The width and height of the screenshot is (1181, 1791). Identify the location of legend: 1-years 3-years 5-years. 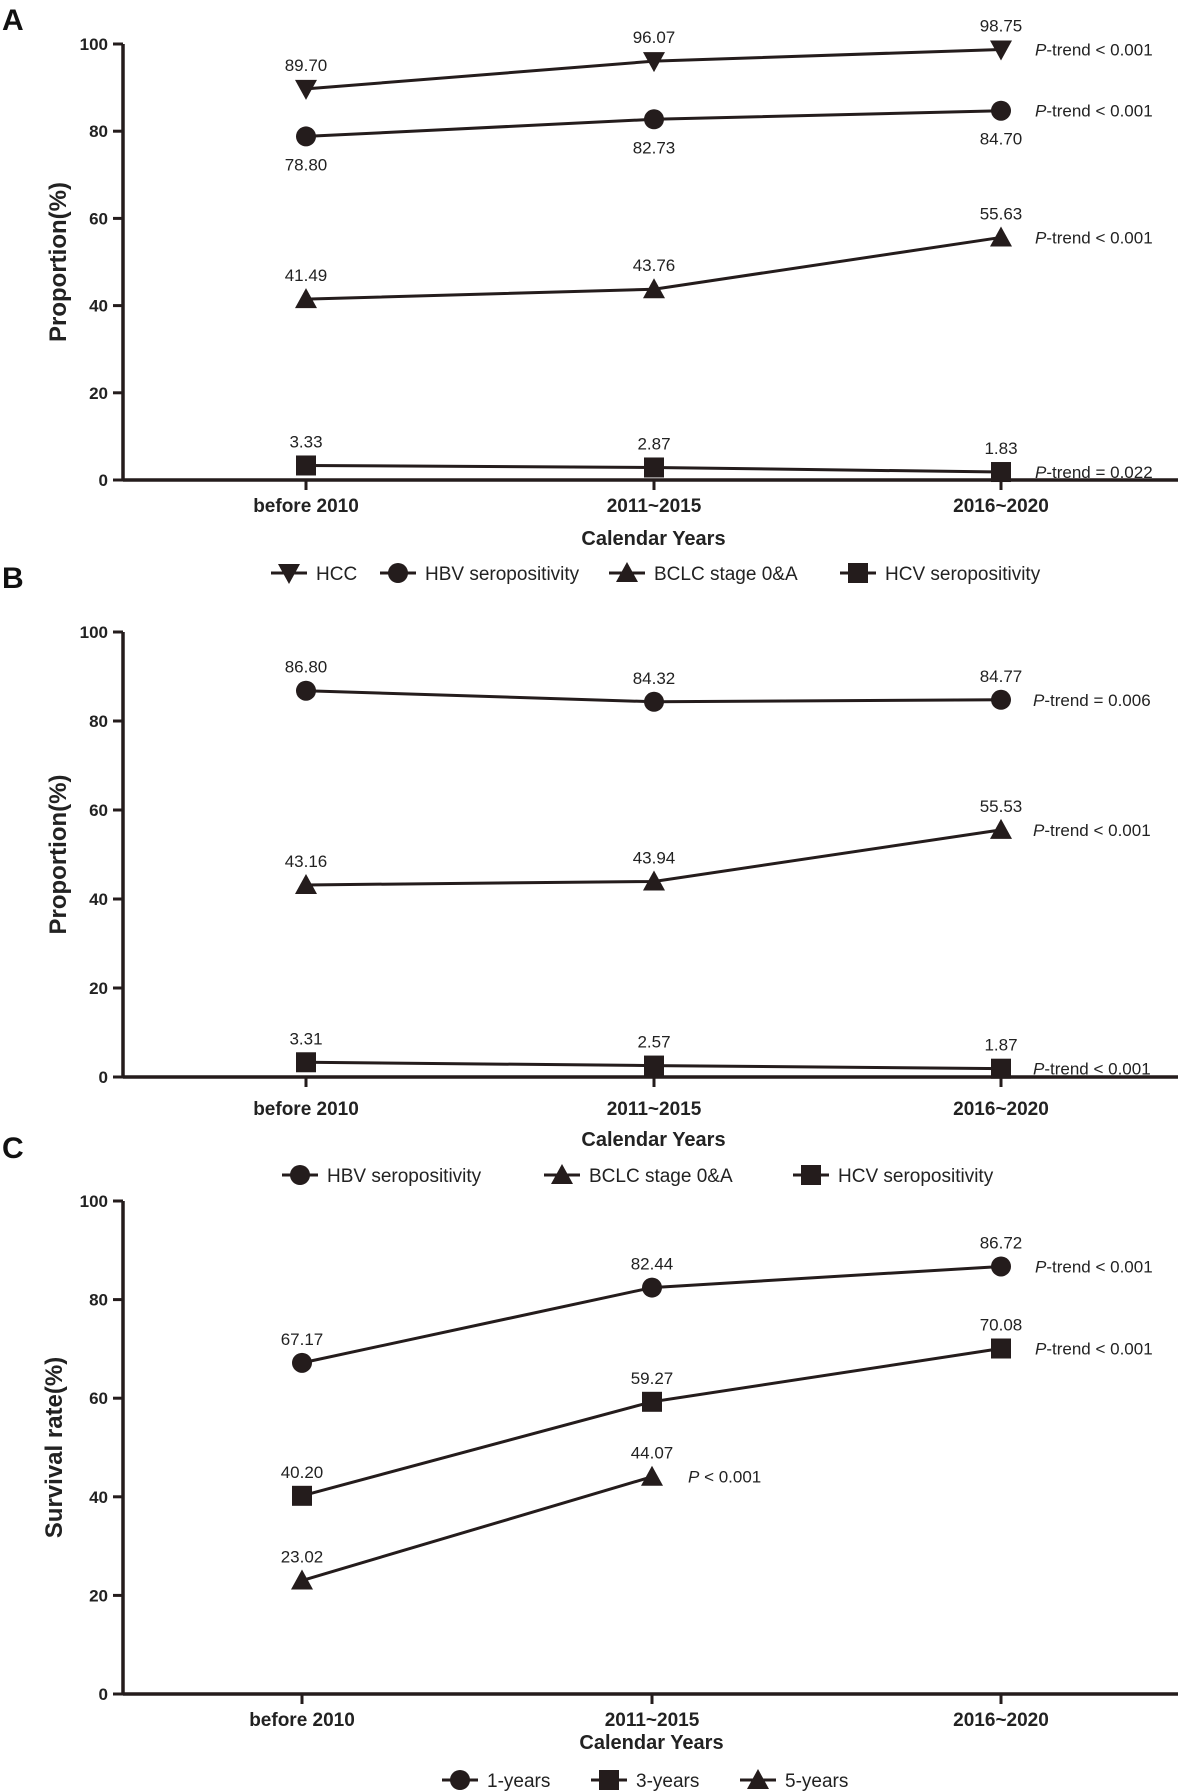
(645, 1780).